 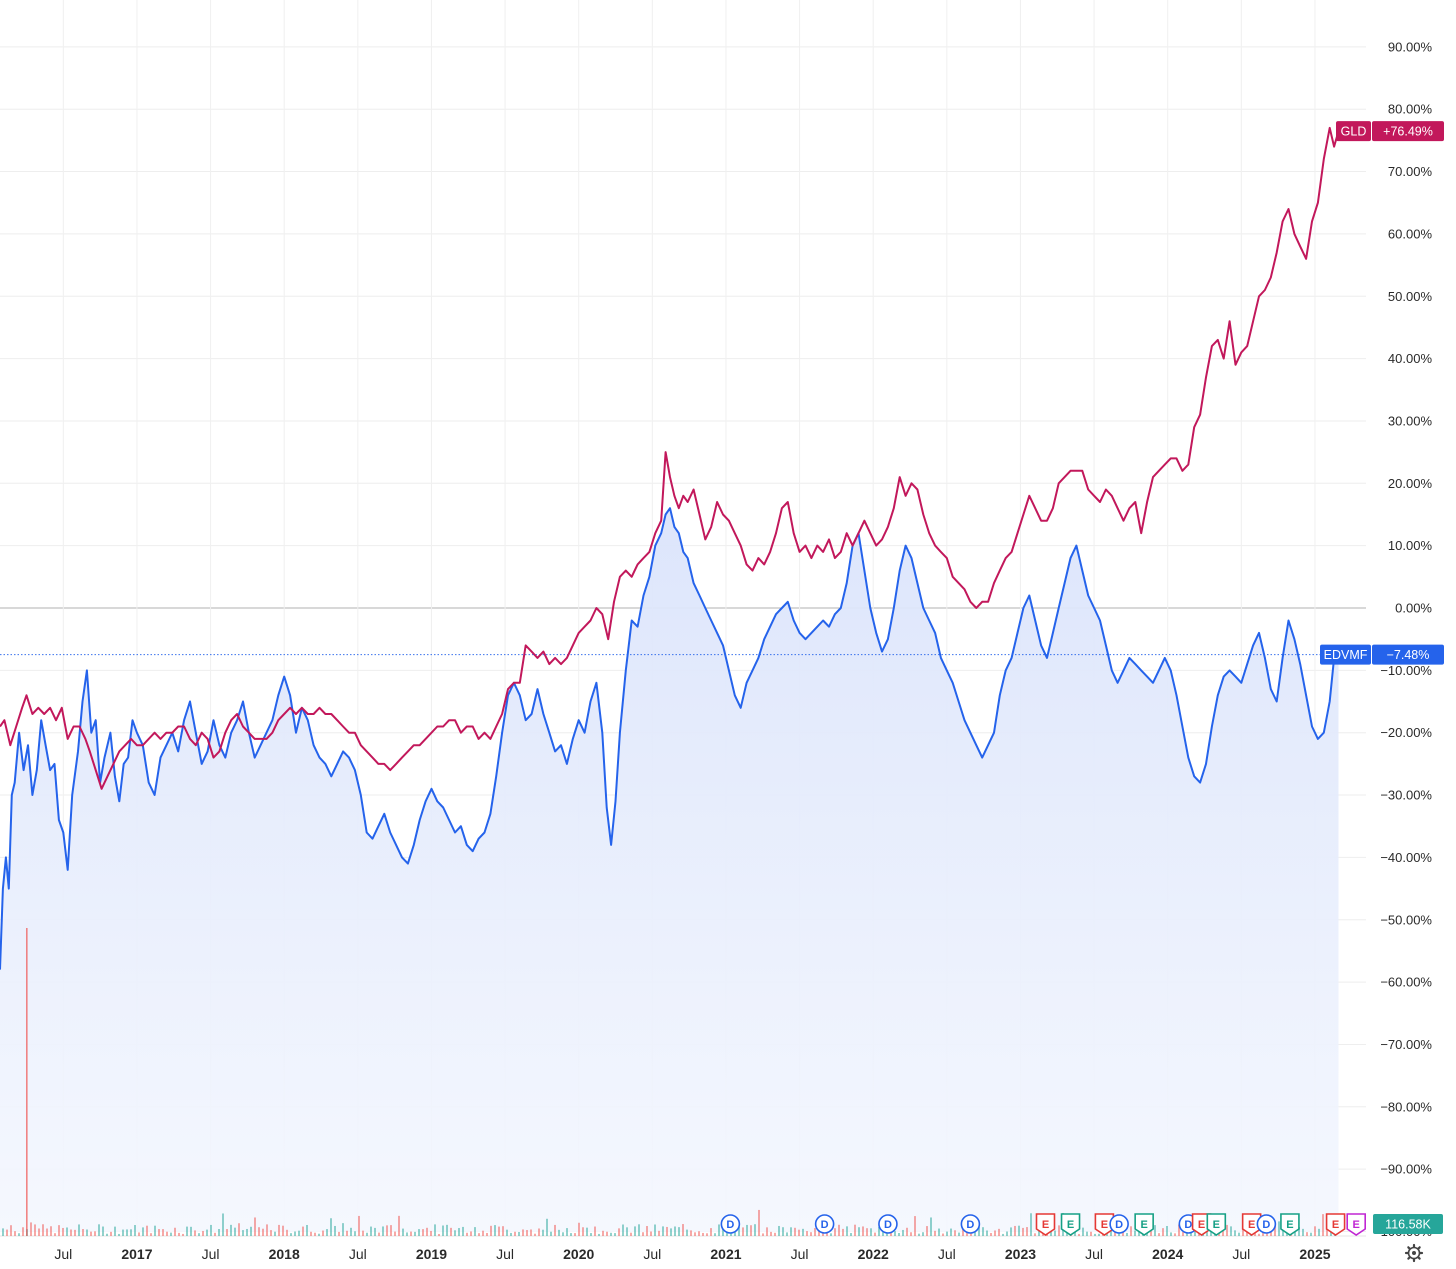 I want to click on gear-icon-center, so click(x=1414, y=1253).